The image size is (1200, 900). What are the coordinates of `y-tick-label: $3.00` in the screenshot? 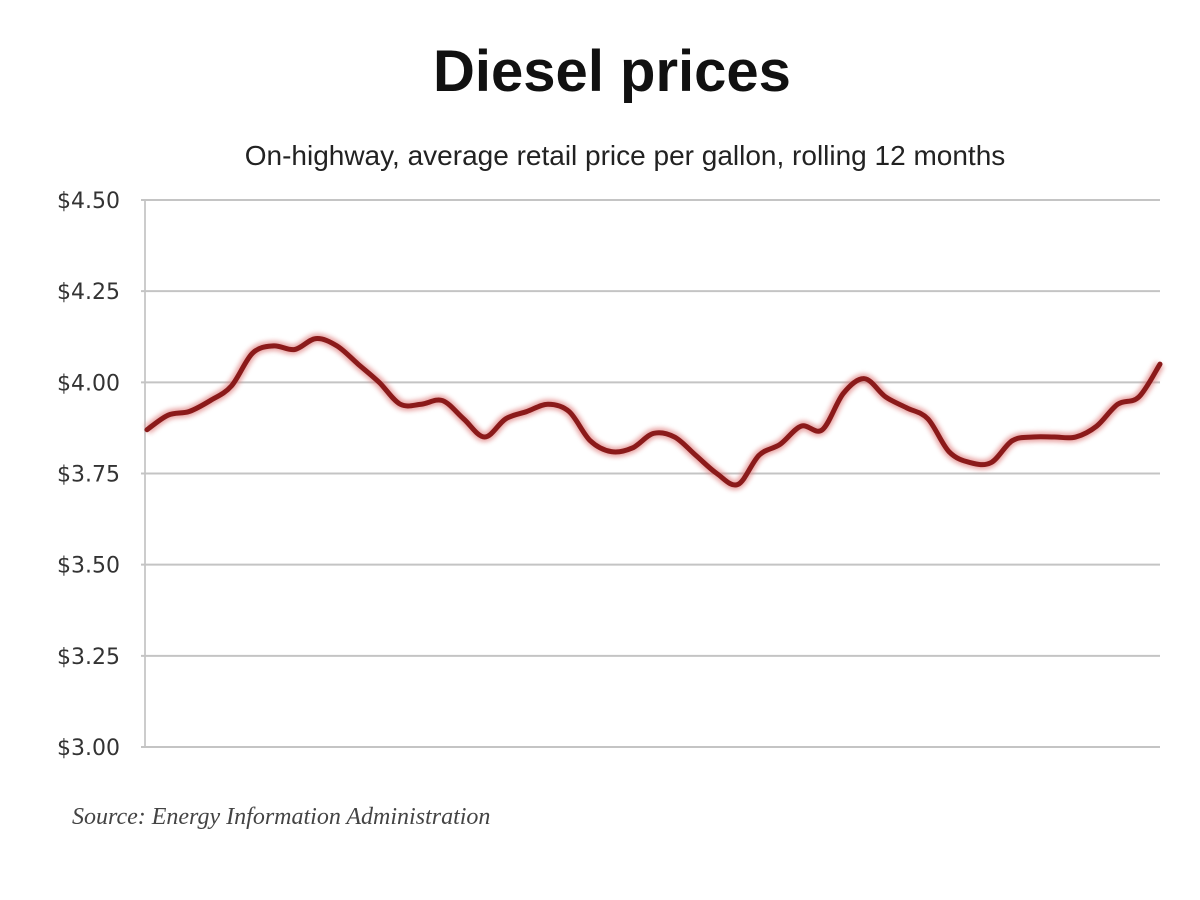 It's located at (88, 748).